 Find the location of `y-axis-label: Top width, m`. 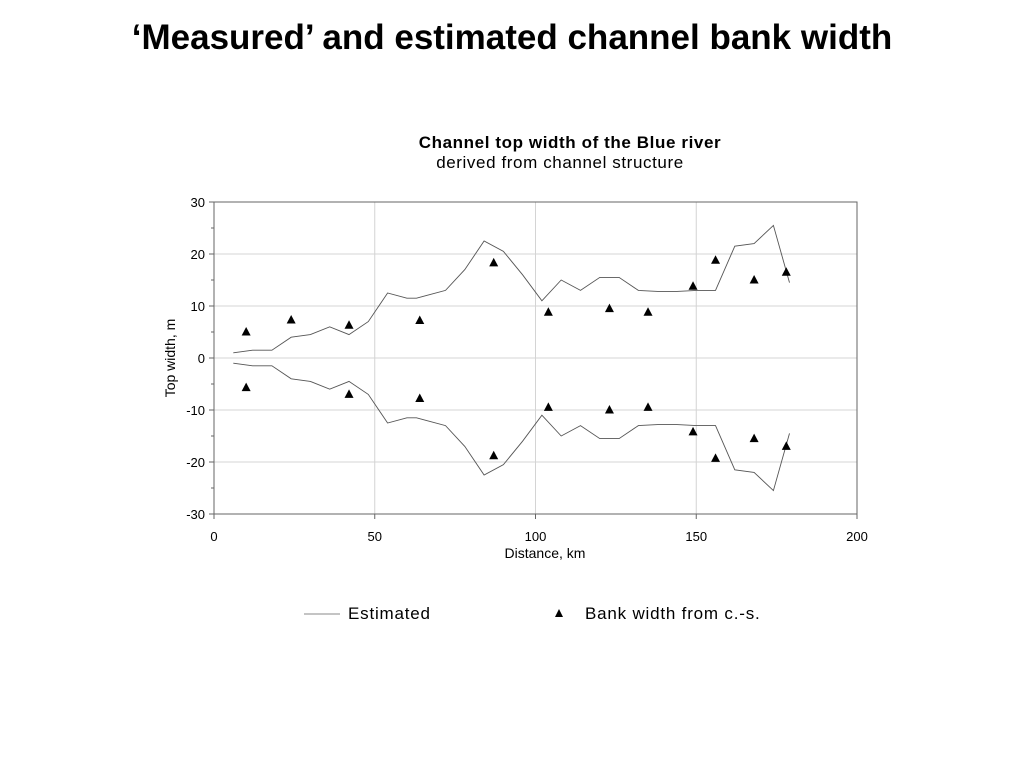

y-axis-label: Top width, m is located at coordinates (170, 358).